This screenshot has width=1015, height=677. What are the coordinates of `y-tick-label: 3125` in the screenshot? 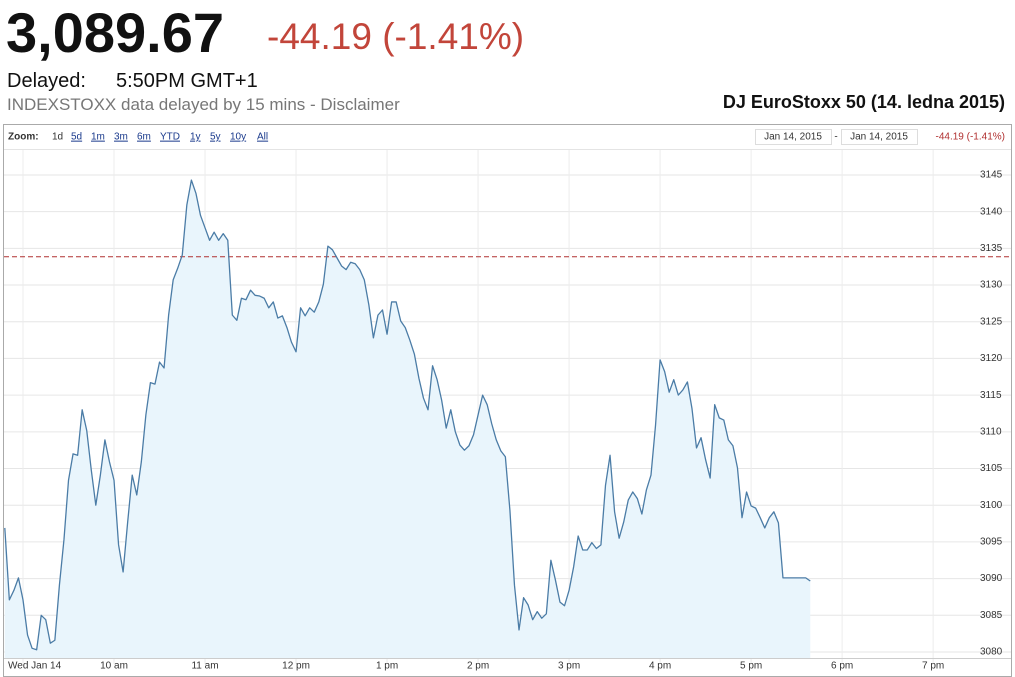 It's located at (991, 321).